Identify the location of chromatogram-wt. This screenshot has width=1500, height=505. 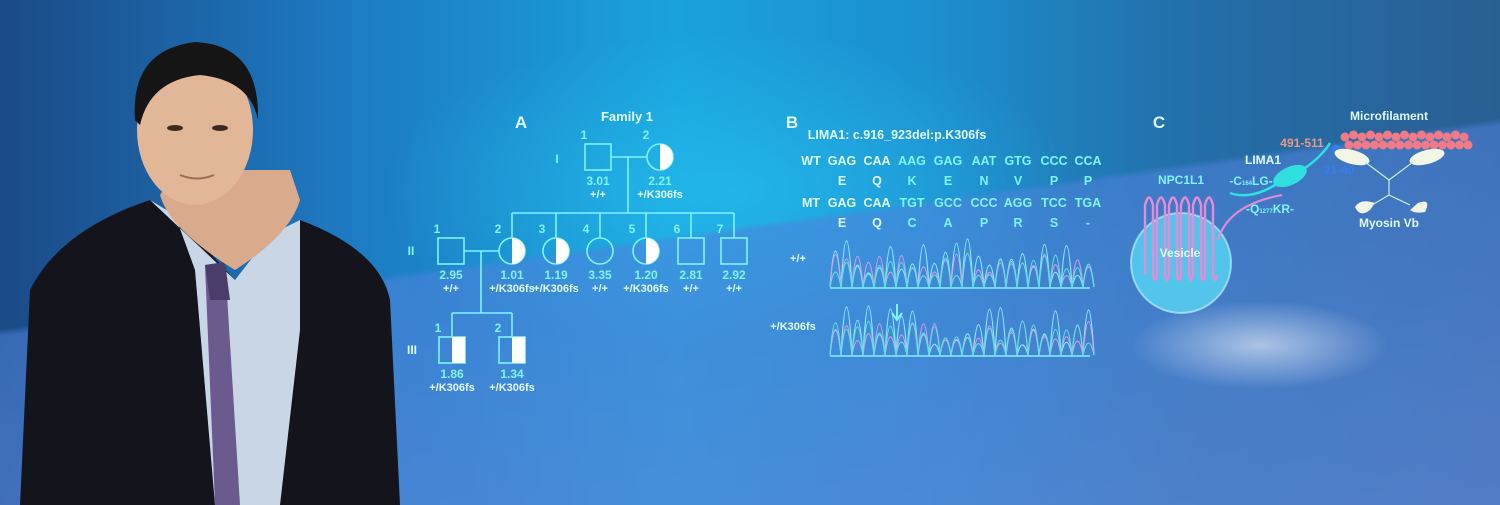
(962, 270).